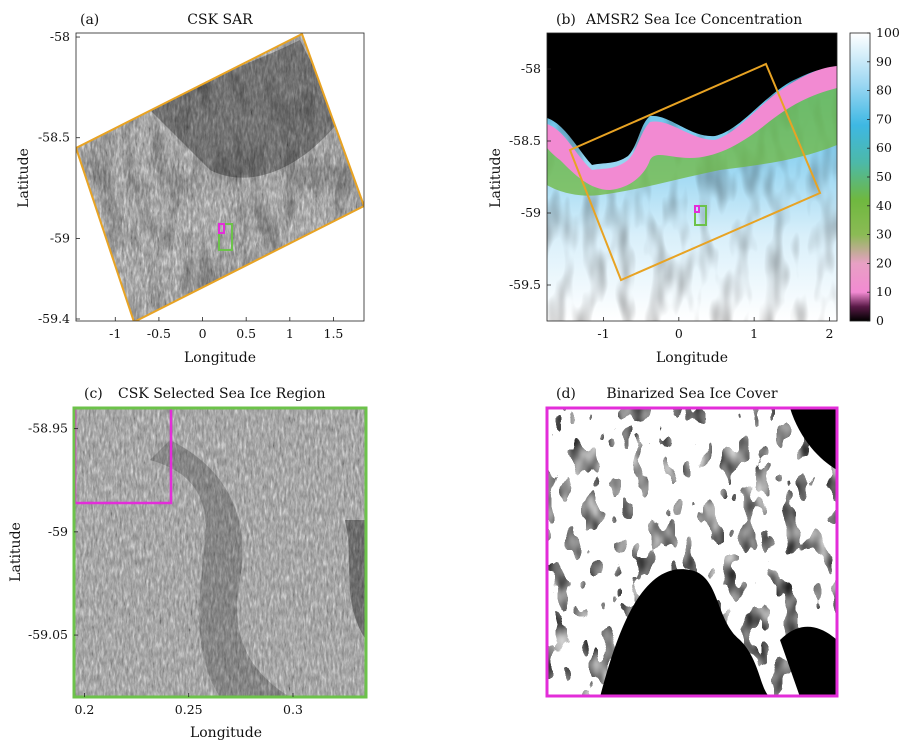 The height and width of the screenshot is (750, 908). I want to click on panel-b-ticks: -1 0 1 2 -58 -58.5 -59 -59.5, so click(671, 201).